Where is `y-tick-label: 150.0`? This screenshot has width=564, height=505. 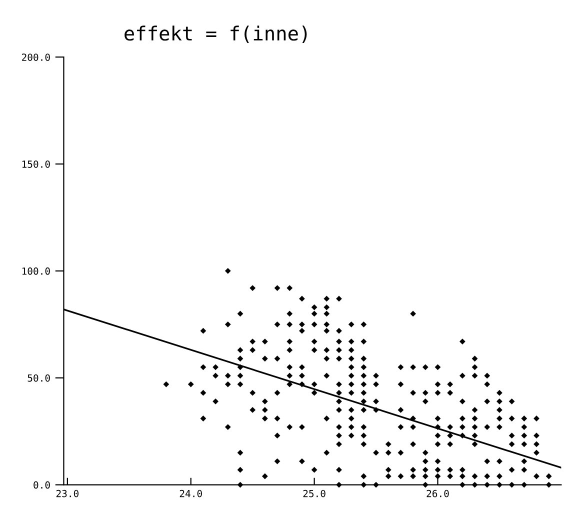
y-tick-label: 150.0 is located at coordinates (36, 164).